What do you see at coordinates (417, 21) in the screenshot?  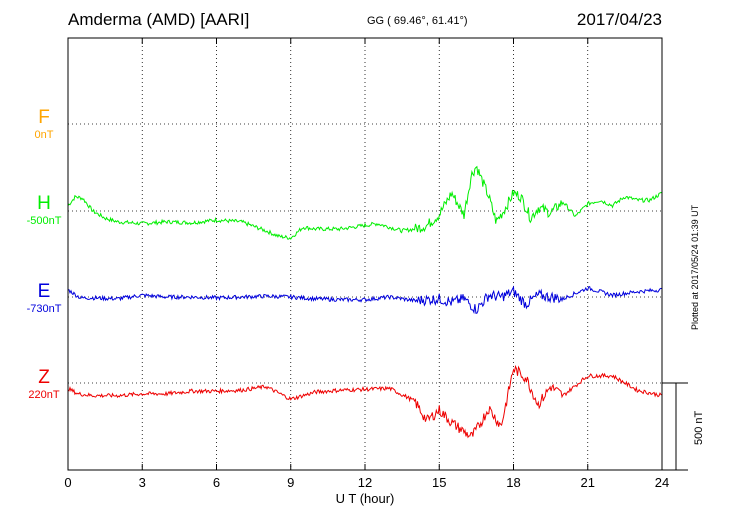 I see `station-coordinates: GG ( 69.46°, 61.41°)` at bounding box center [417, 21].